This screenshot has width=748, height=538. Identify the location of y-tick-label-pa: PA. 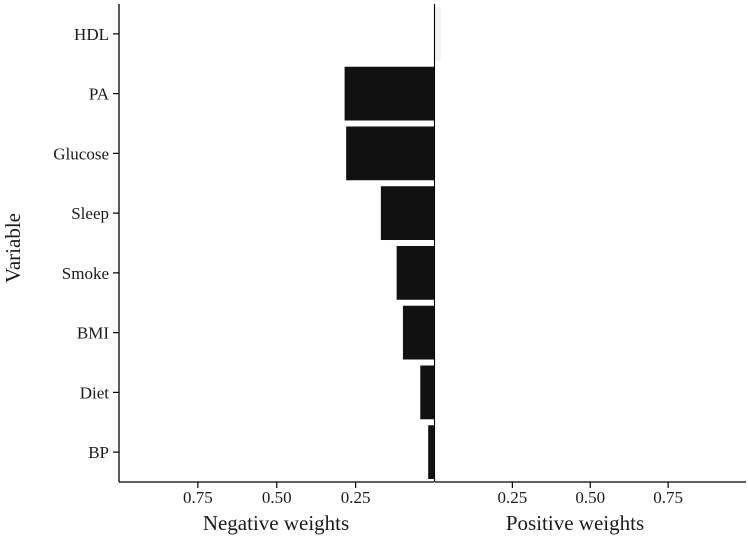
(99, 94).